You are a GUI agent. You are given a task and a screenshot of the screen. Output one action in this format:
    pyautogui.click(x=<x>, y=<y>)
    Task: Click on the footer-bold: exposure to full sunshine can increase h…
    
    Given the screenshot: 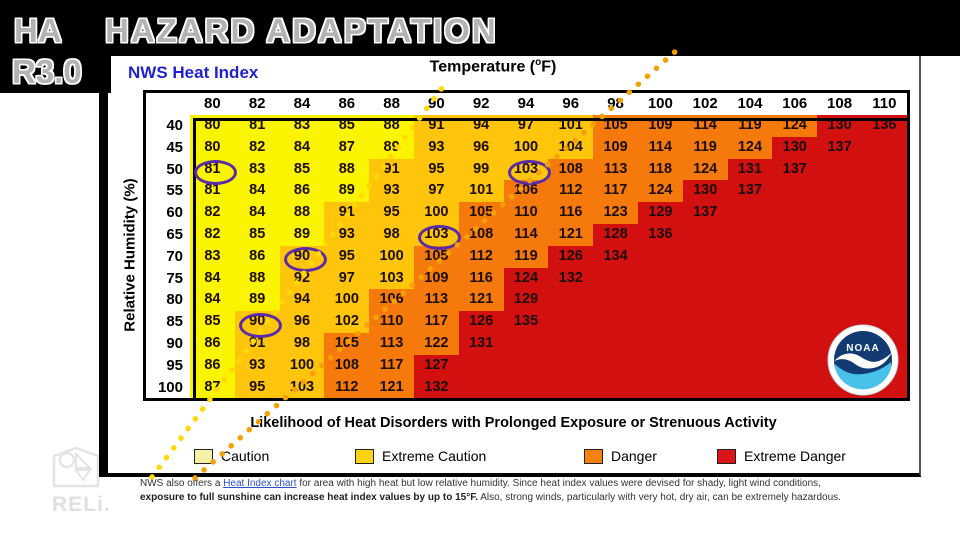 What is the action you would take?
    pyautogui.click(x=309, y=497)
    